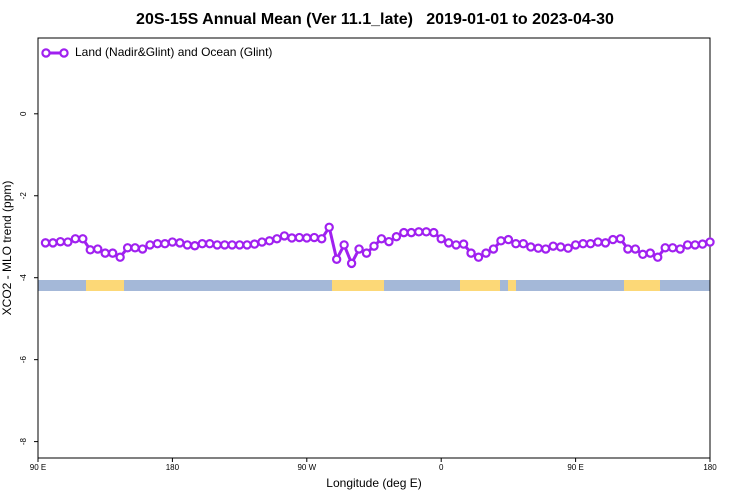  Describe the element at coordinates (23, 278) in the screenshot. I see `y-tick-label: -4` at that location.